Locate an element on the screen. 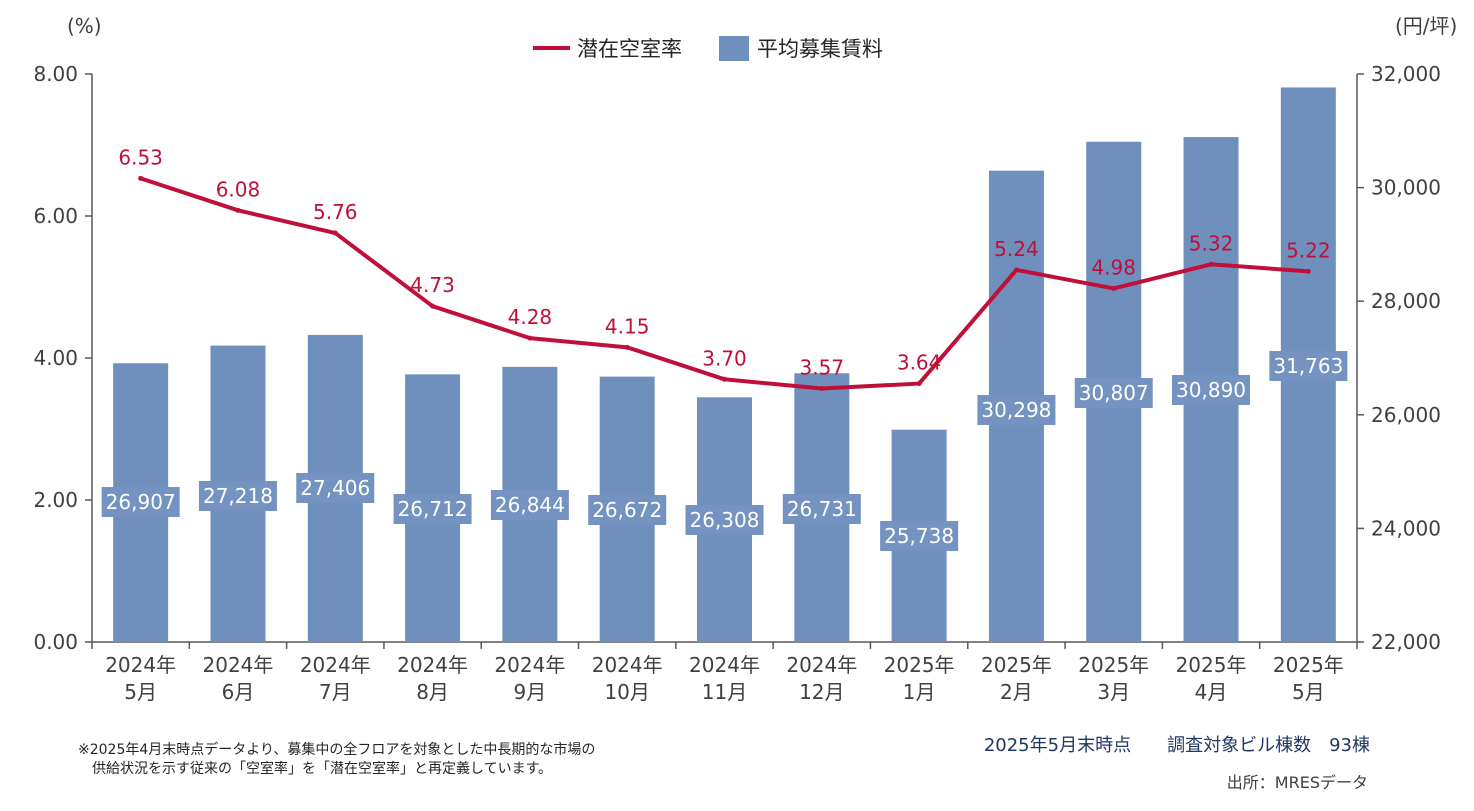 This screenshot has height=811, width=1474. vacancy-label: 4.73 is located at coordinates (432, 285).